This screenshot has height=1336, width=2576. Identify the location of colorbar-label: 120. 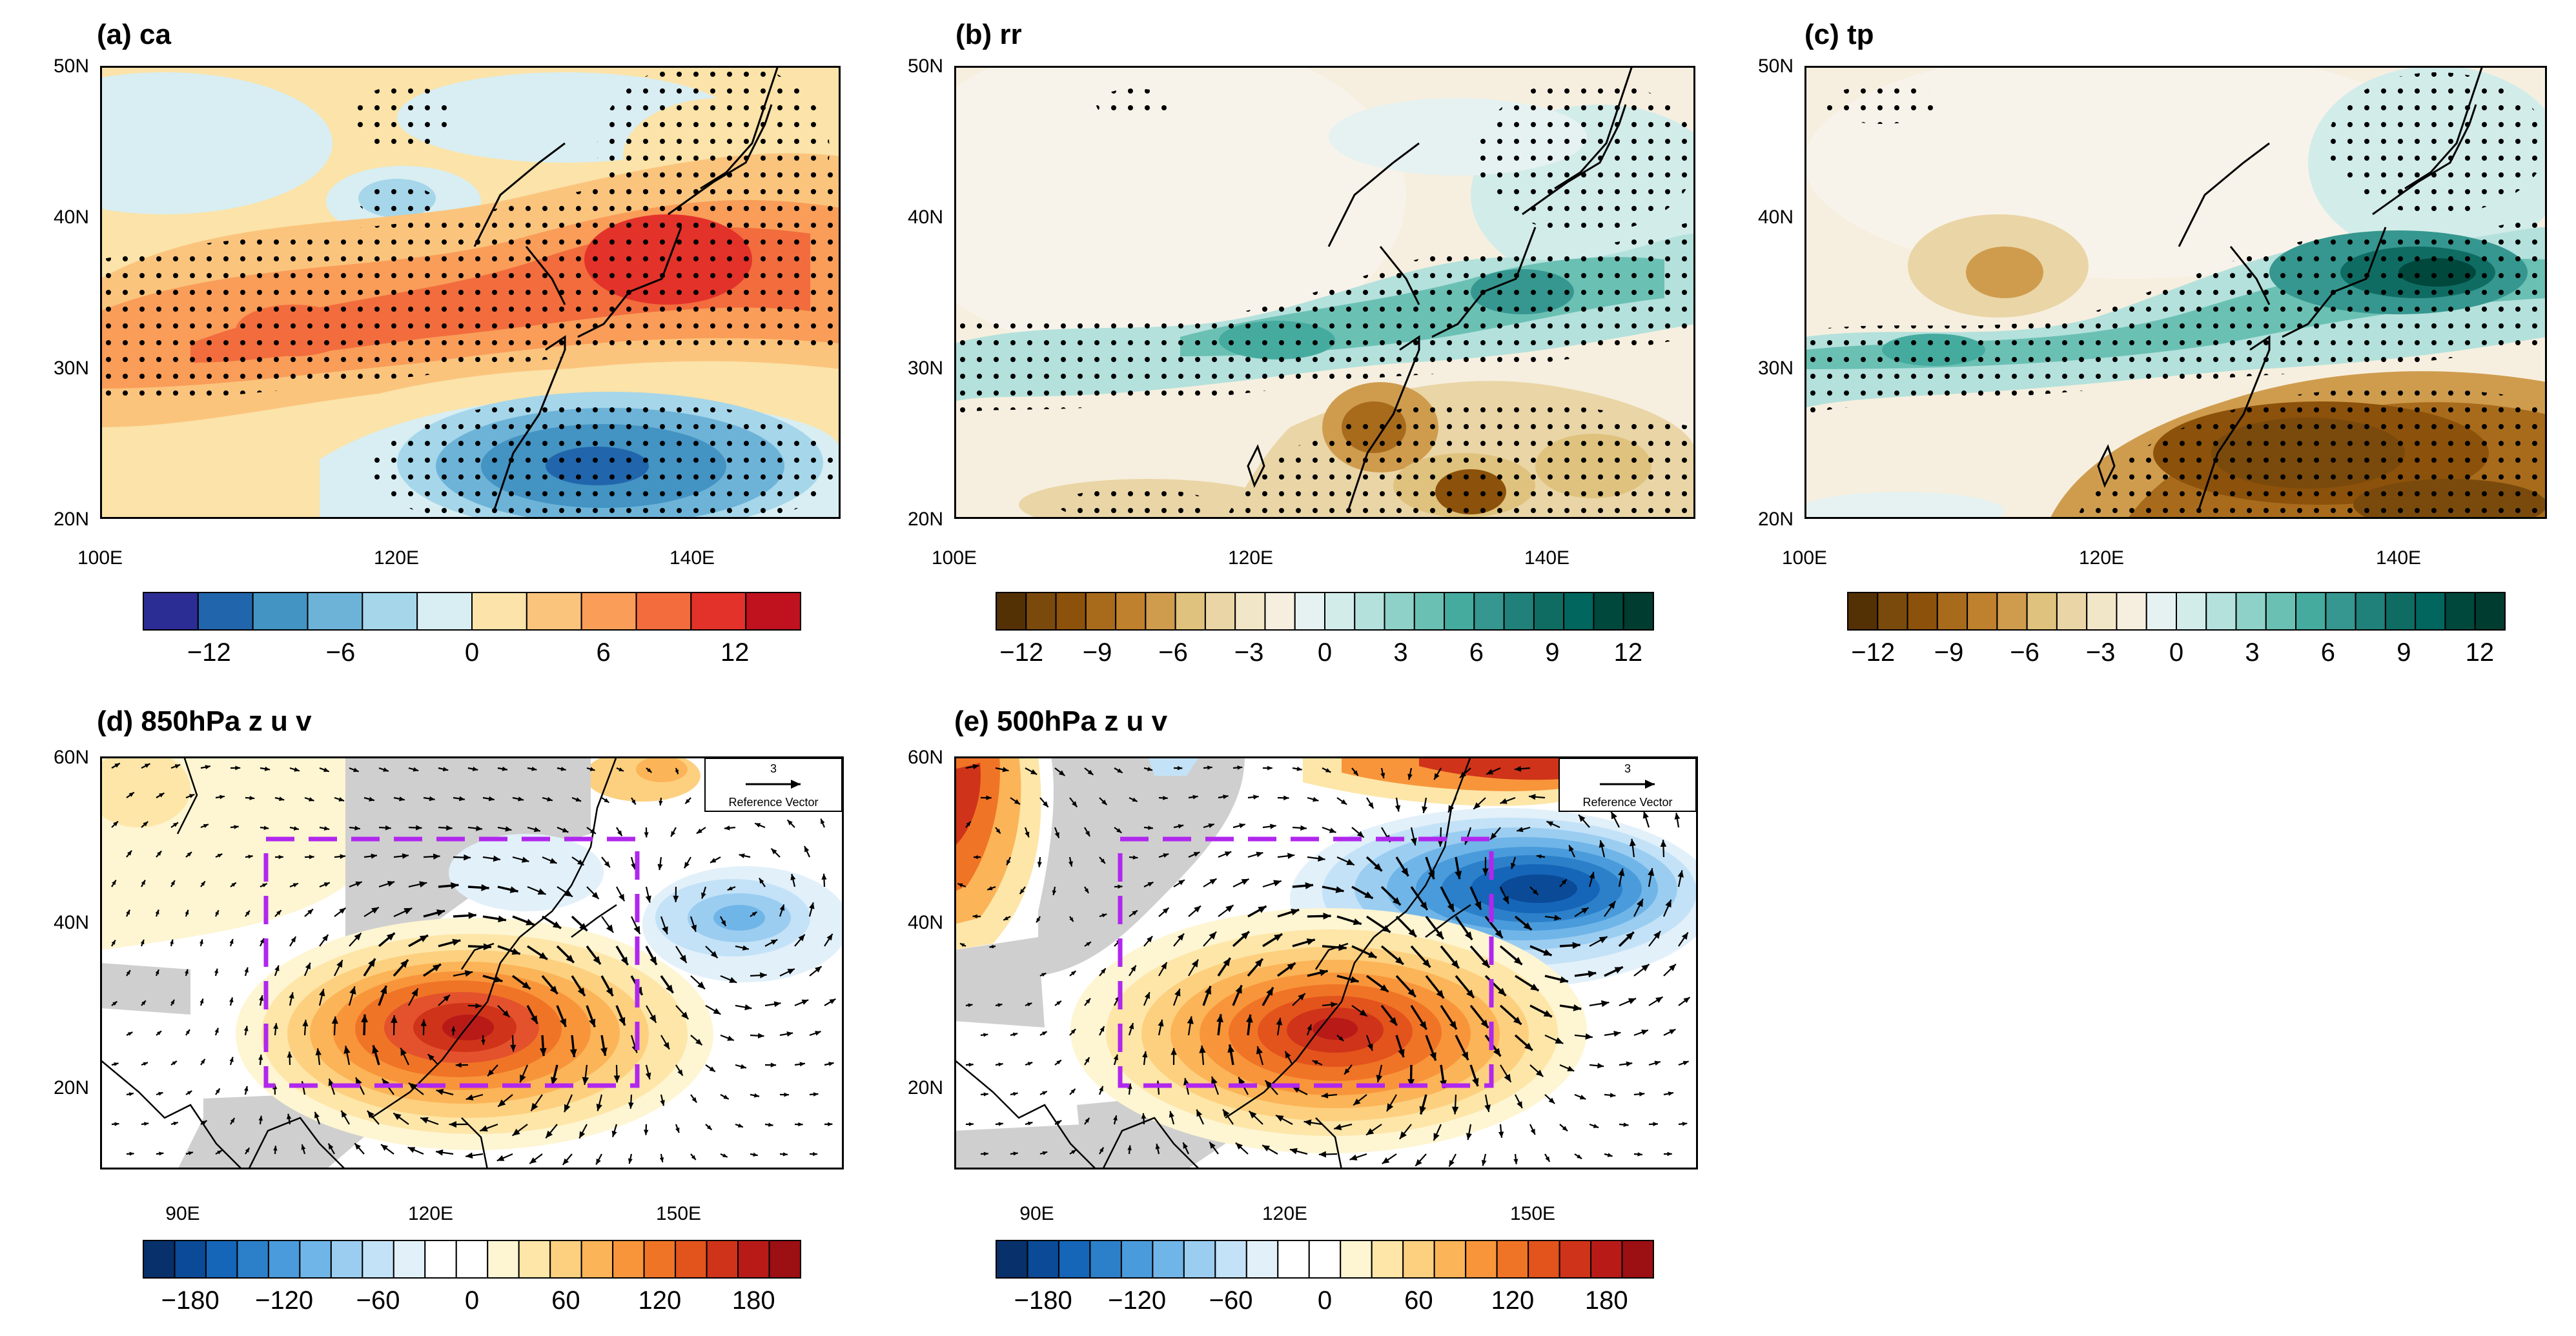
(1512, 1300).